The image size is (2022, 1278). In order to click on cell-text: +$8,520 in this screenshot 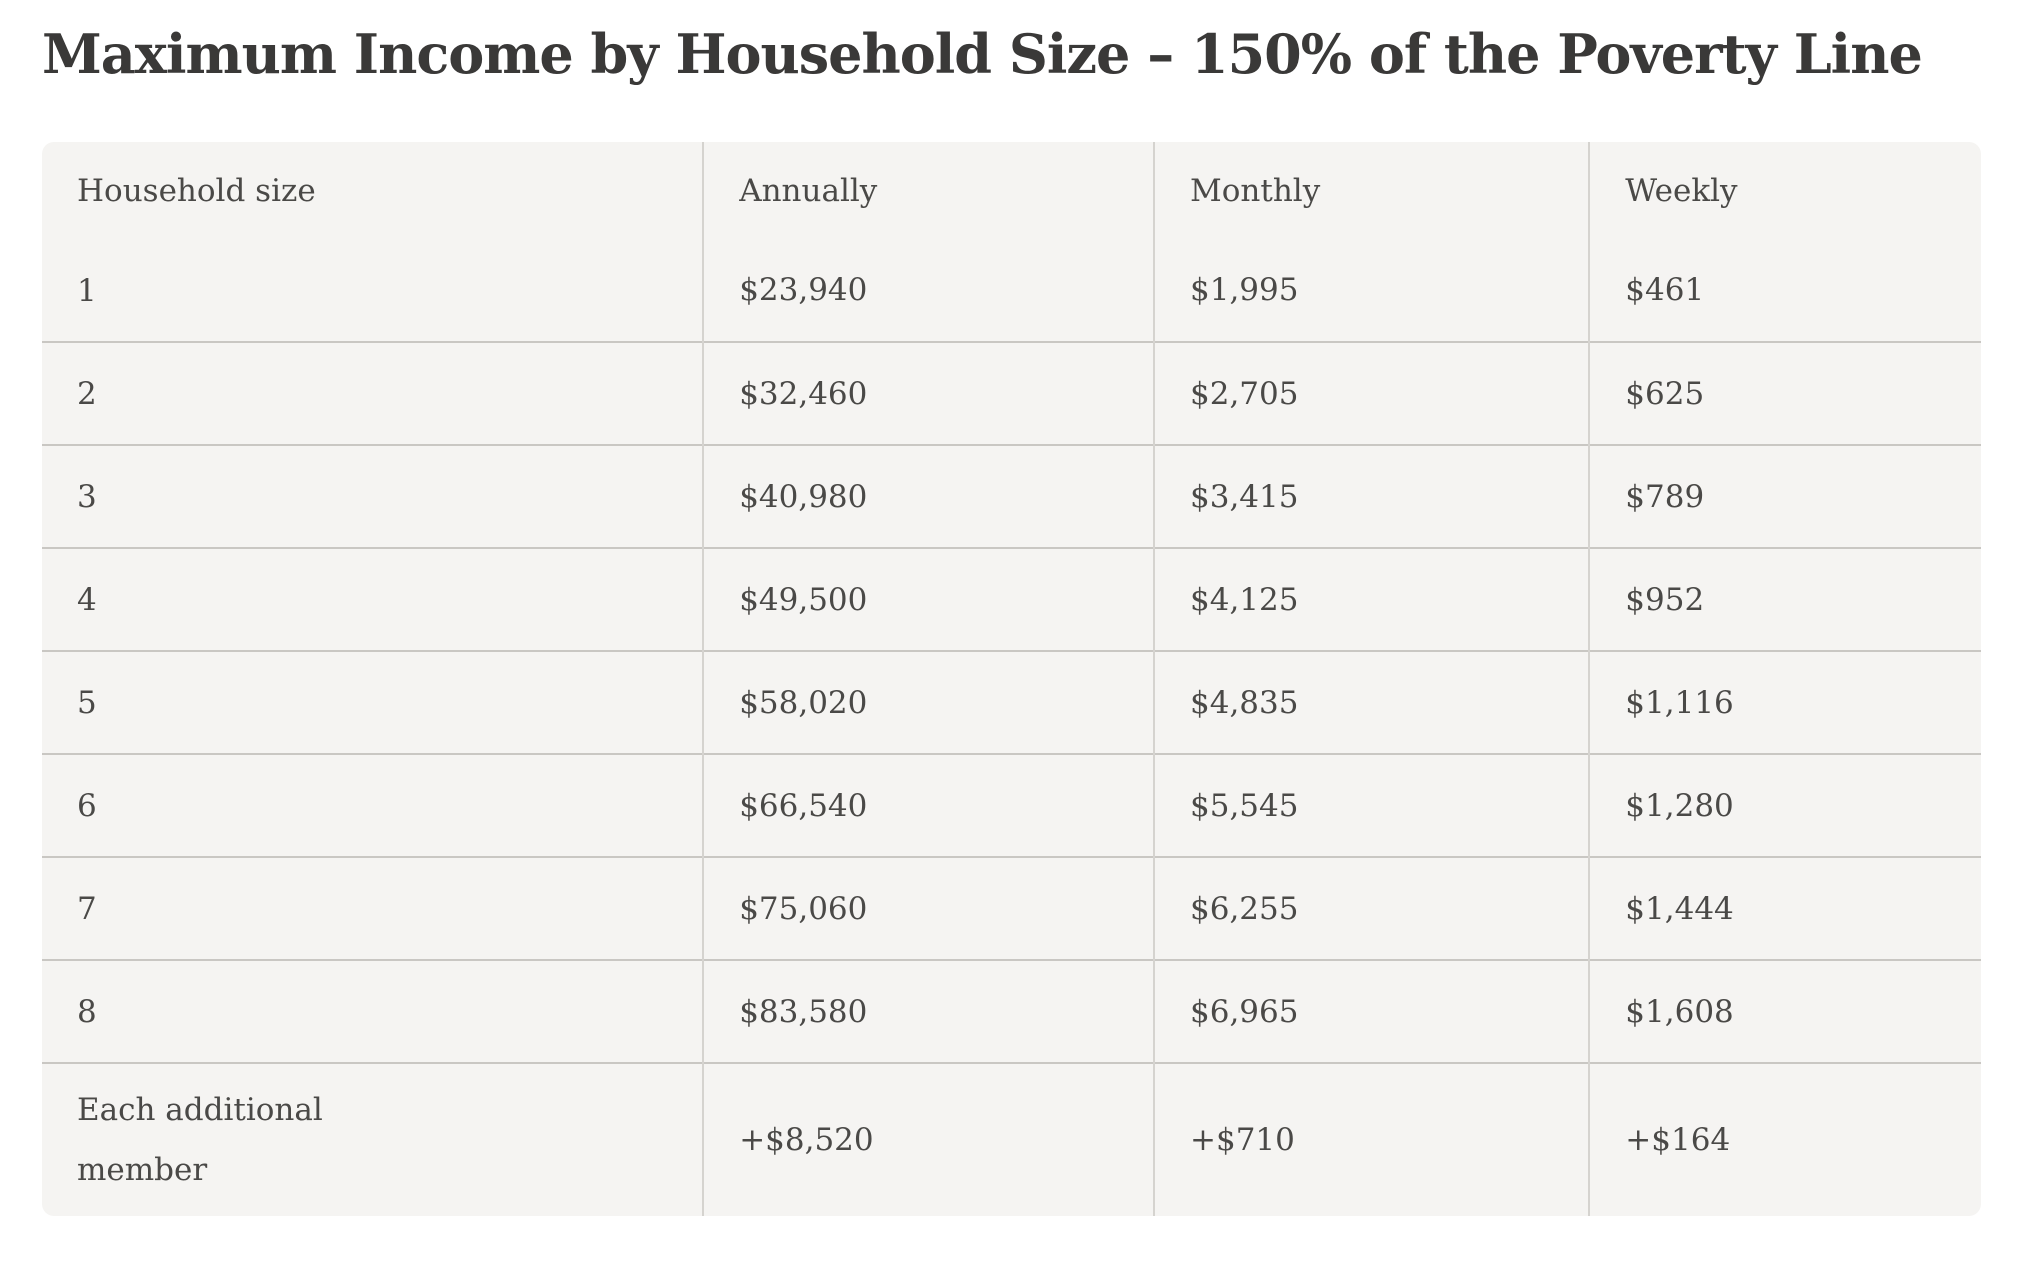, I will do `click(806, 1140)`.